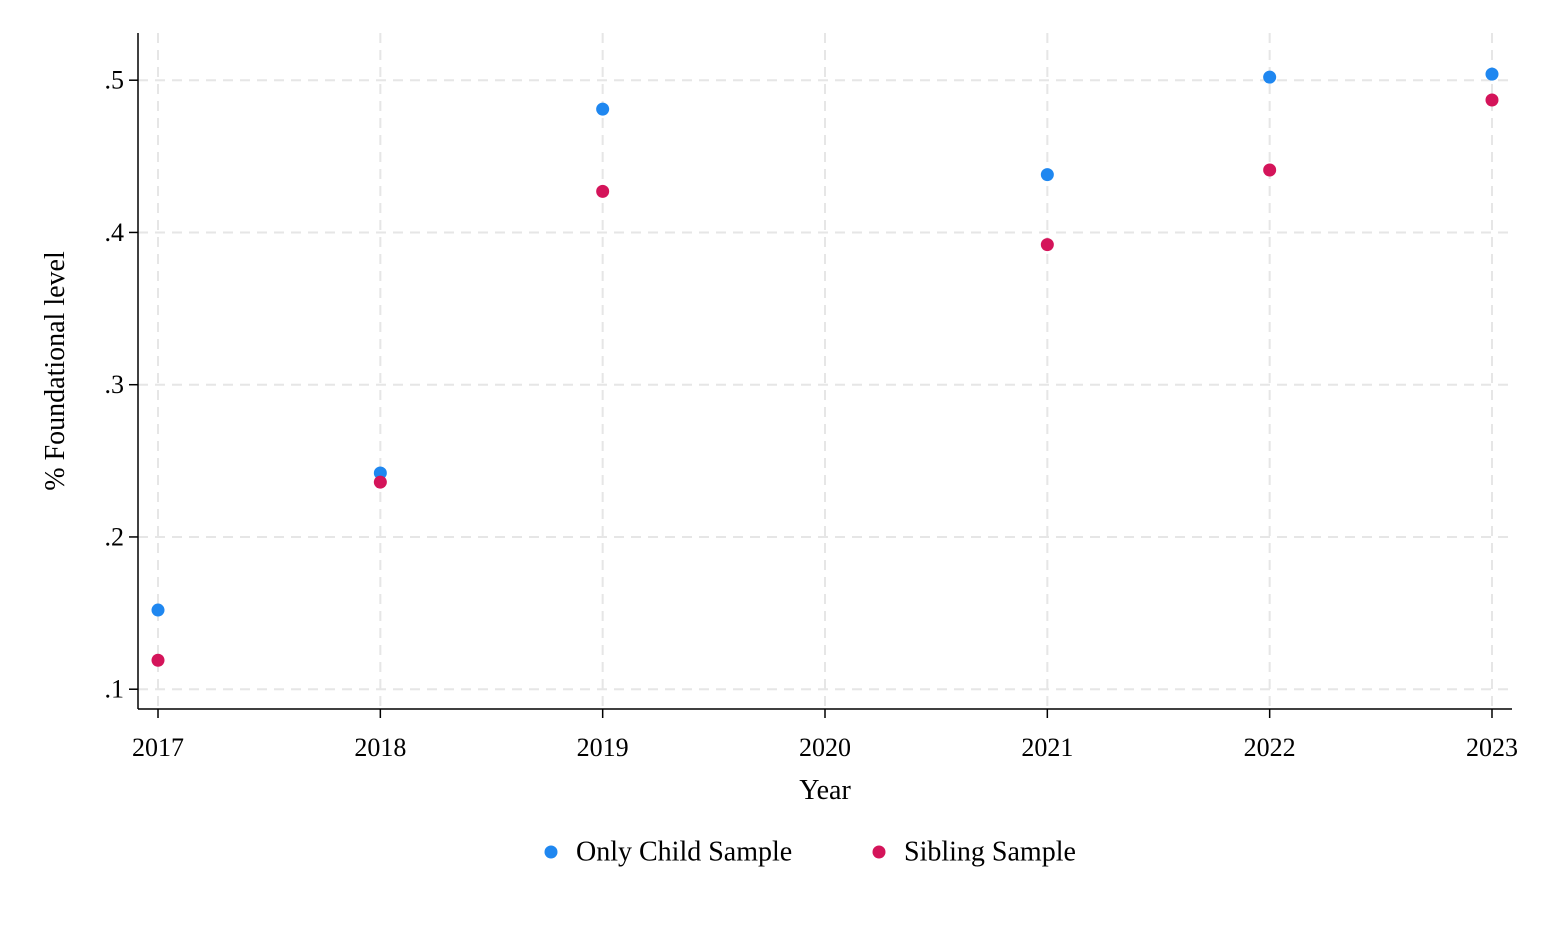 This screenshot has height=932, width=1546. What do you see at coordinates (55, 371) in the screenshot?
I see `y-axis-title: % Foundational level` at bounding box center [55, 371].